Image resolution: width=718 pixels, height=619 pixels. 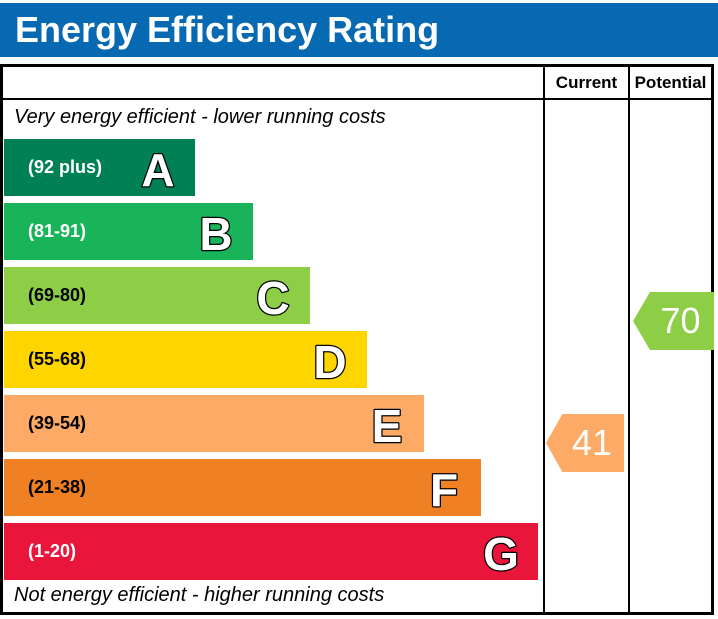 I want to click on svg-text: G, so click(x=501, y=554).